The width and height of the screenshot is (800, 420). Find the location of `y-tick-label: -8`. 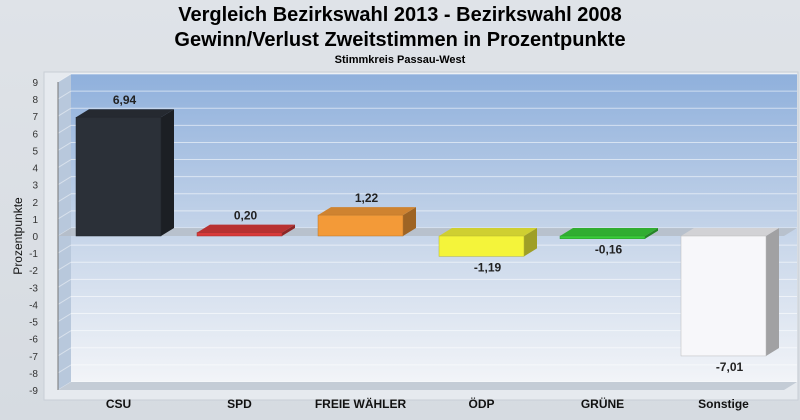

y-tick-label: -8 is located at coordinates (33, 374).